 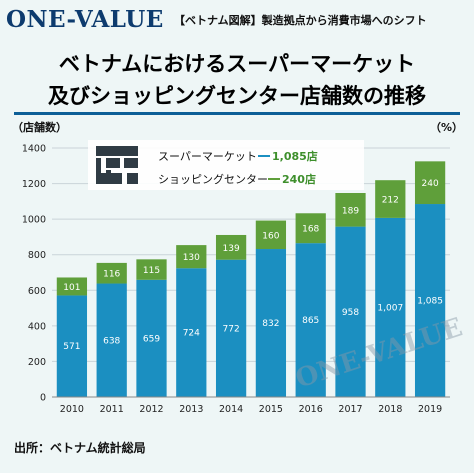 I want to click on header-tagline: 【ベトナム図解】製造拠点から消費市場へのシフト, so click(x=300, y=20).